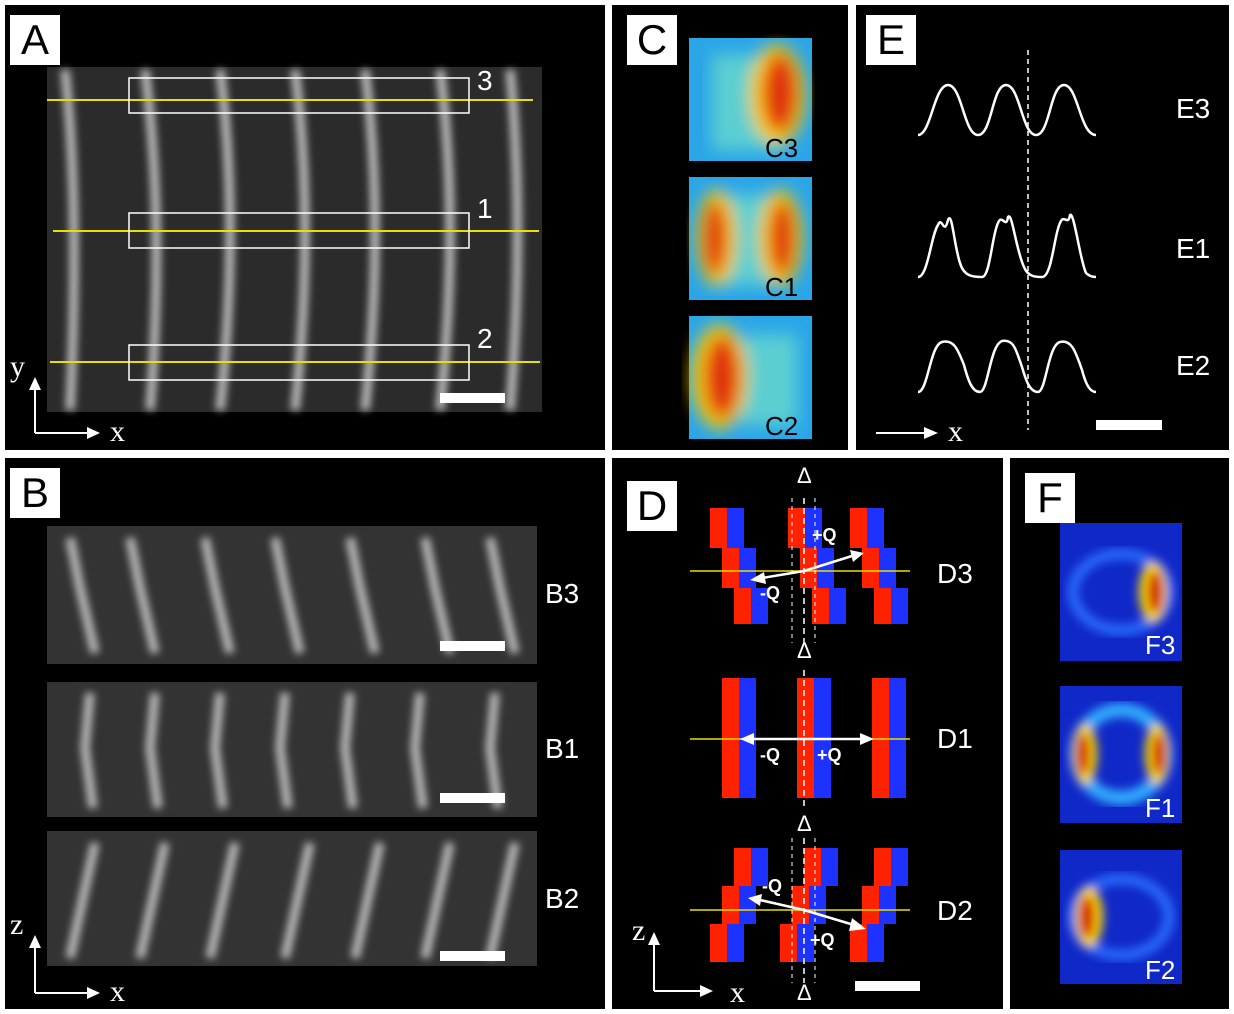 This screenshot has height=1014, width=1234. Describe the element at coordinates (829, 755) in the screenshot. I see `plus-q-label-d1: +Q` at that location.